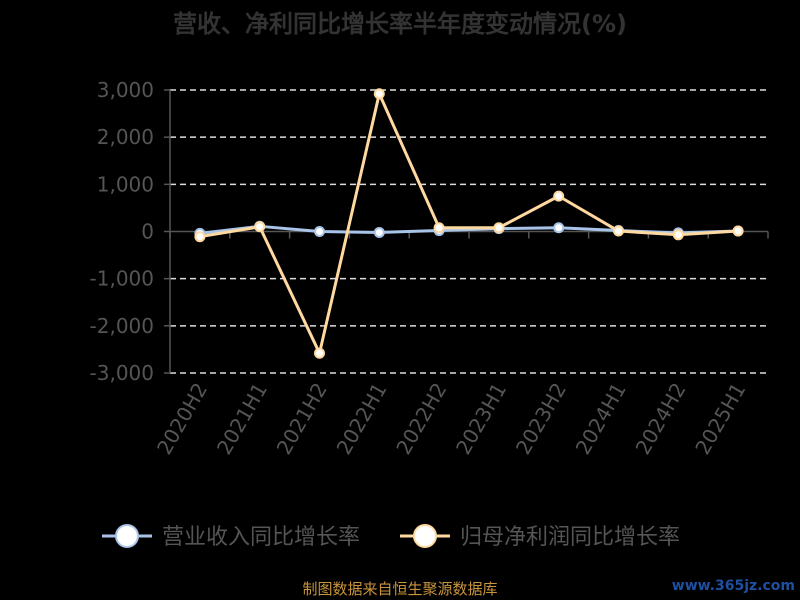  What do you see at coordinates (720, 419) in the screenshot?
I see `x-tick-label: 2025H1` at bounding box center [720, 419].